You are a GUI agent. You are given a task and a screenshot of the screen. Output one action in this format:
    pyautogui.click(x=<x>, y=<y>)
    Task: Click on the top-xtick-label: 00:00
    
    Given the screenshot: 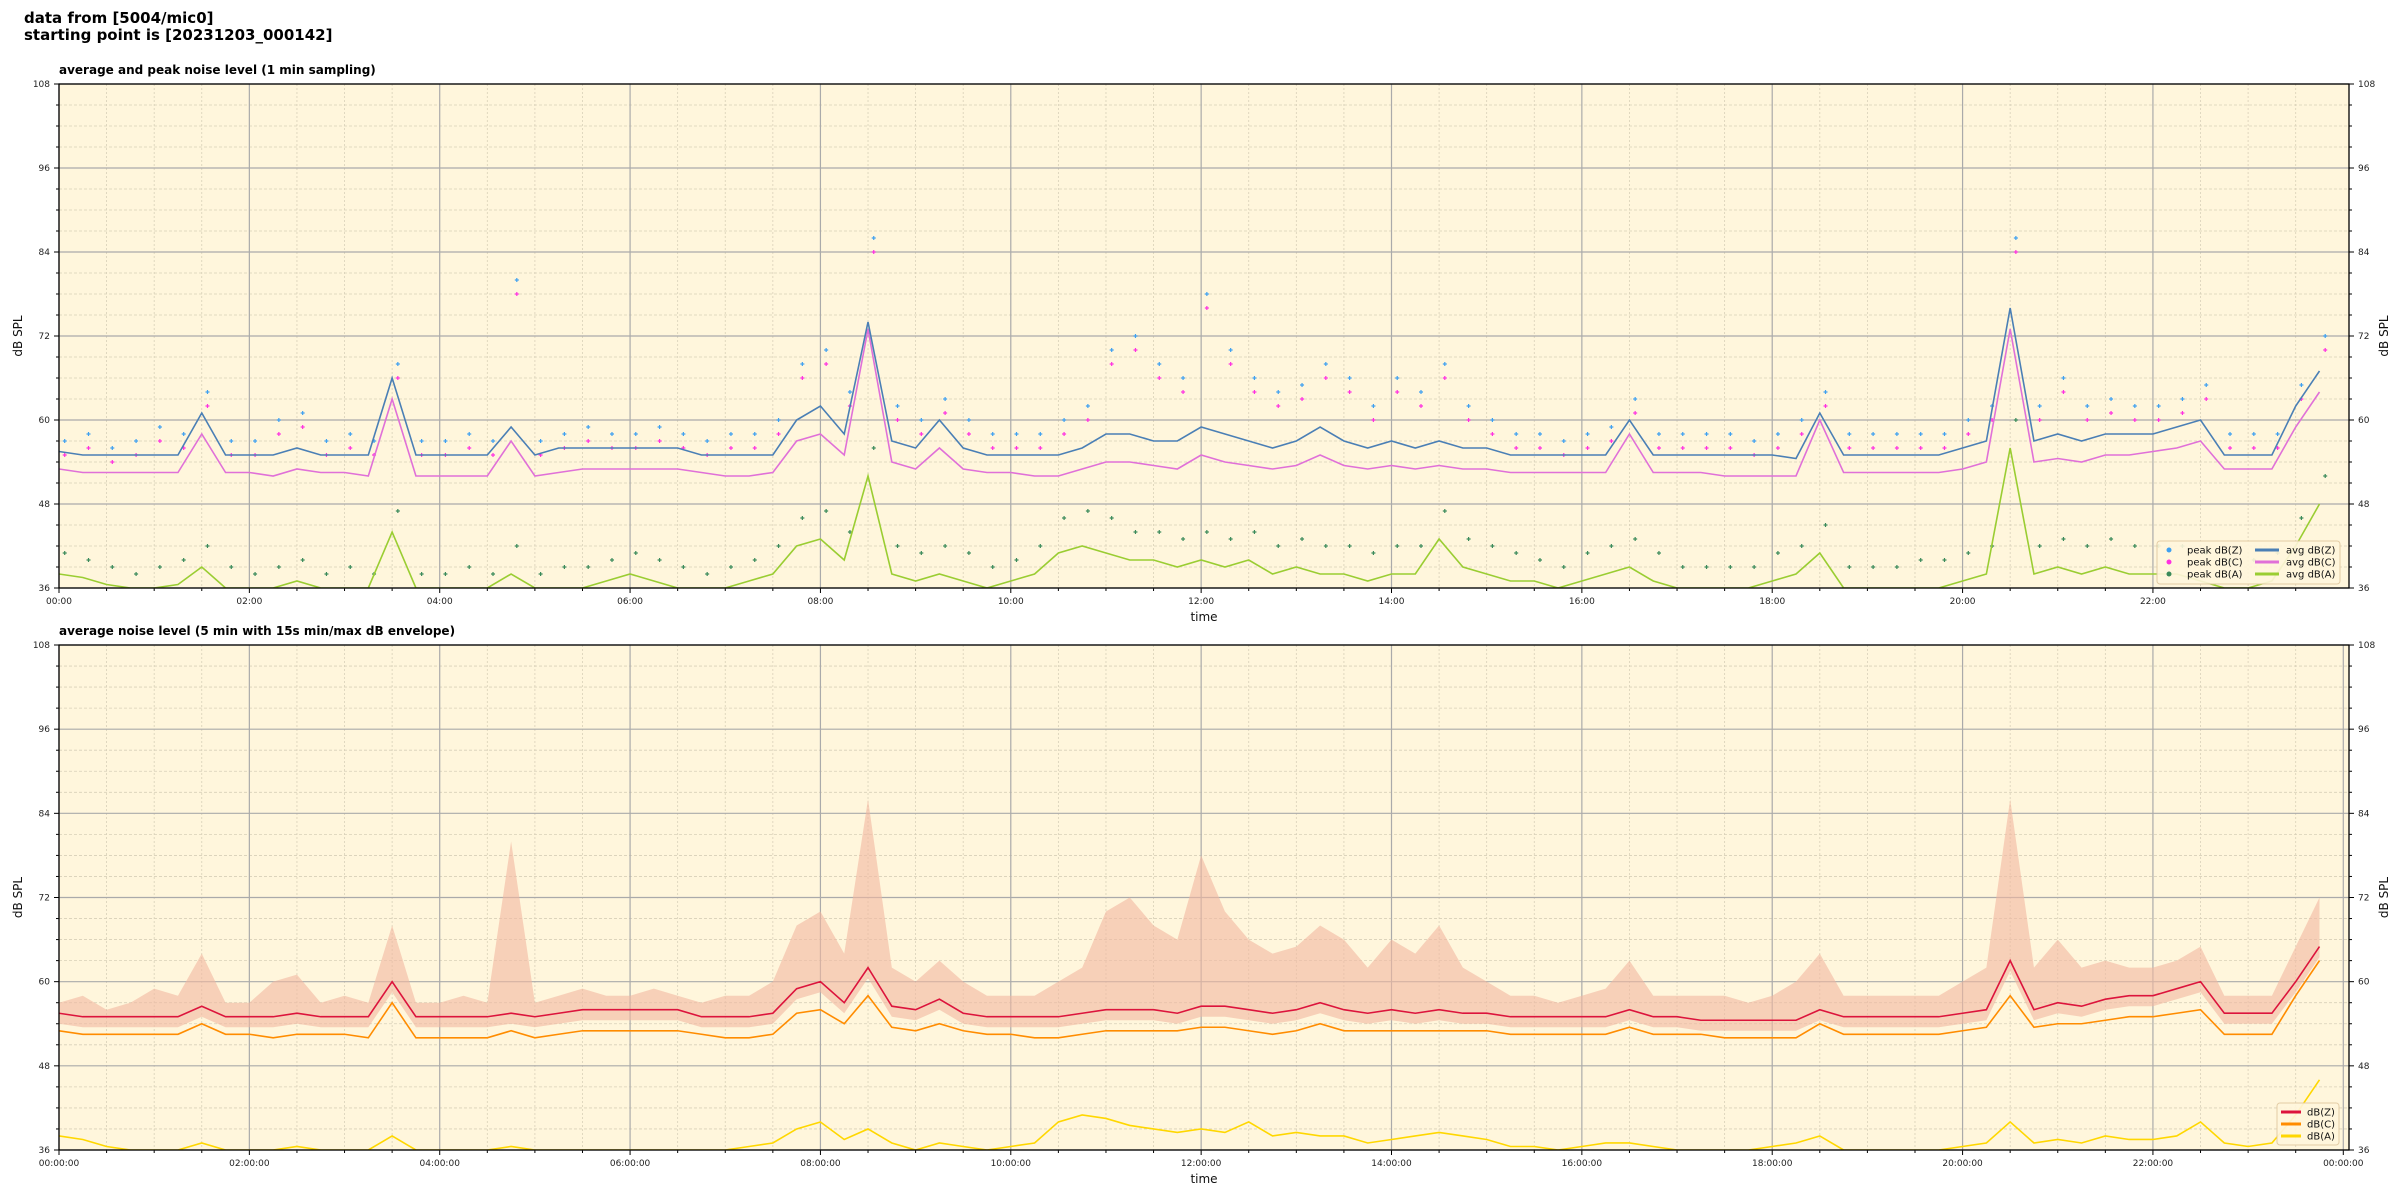 What is the action you would take?
    pyautogui.click(x=59, y=602)
    